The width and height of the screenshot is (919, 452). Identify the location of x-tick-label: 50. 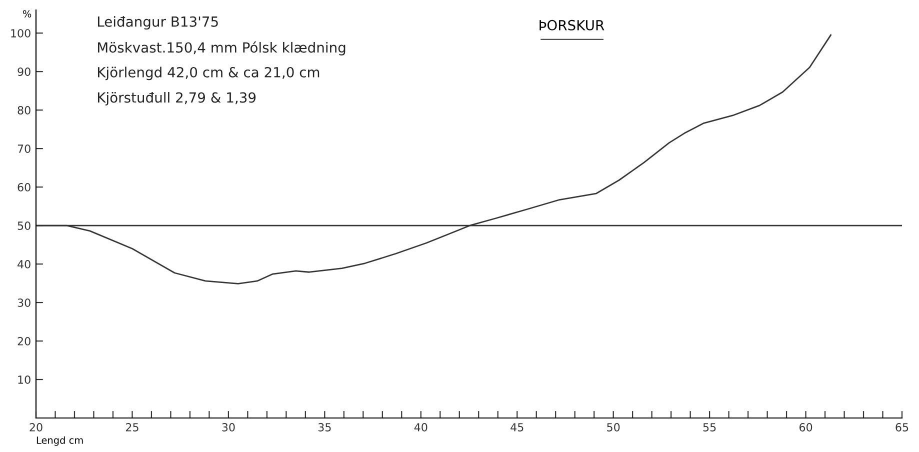
(613, 427).